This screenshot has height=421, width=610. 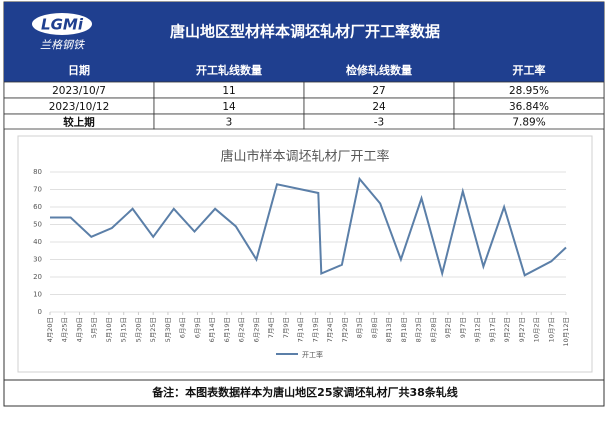 What do you see at coordinates (197, 327) in the screenshot?
I see `x-tick-label: 6月9日` at bounding box center [197, 327].